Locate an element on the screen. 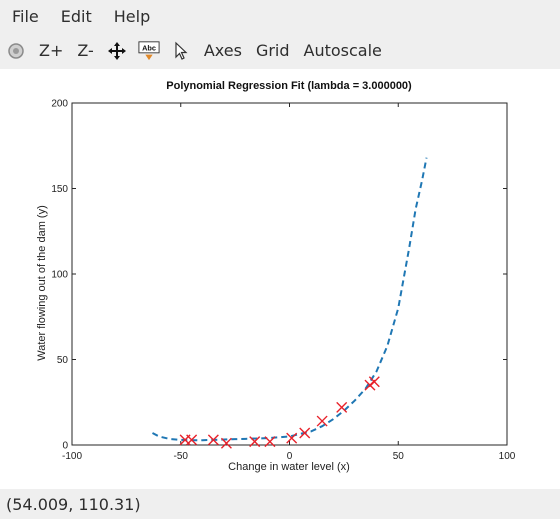 This screenshot has height=519, width=560. menu-file: File is located at coordinates (25, 16).